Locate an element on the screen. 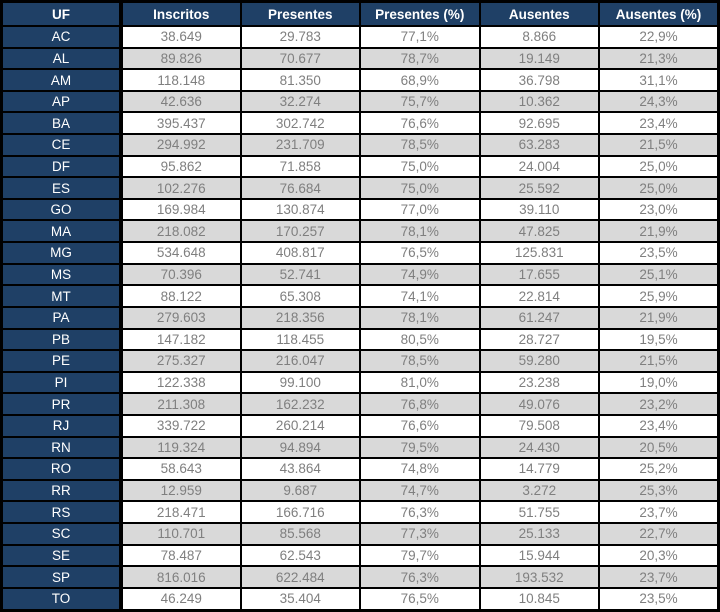  data-cell: 130.874 is located at coordinates (300, 209).